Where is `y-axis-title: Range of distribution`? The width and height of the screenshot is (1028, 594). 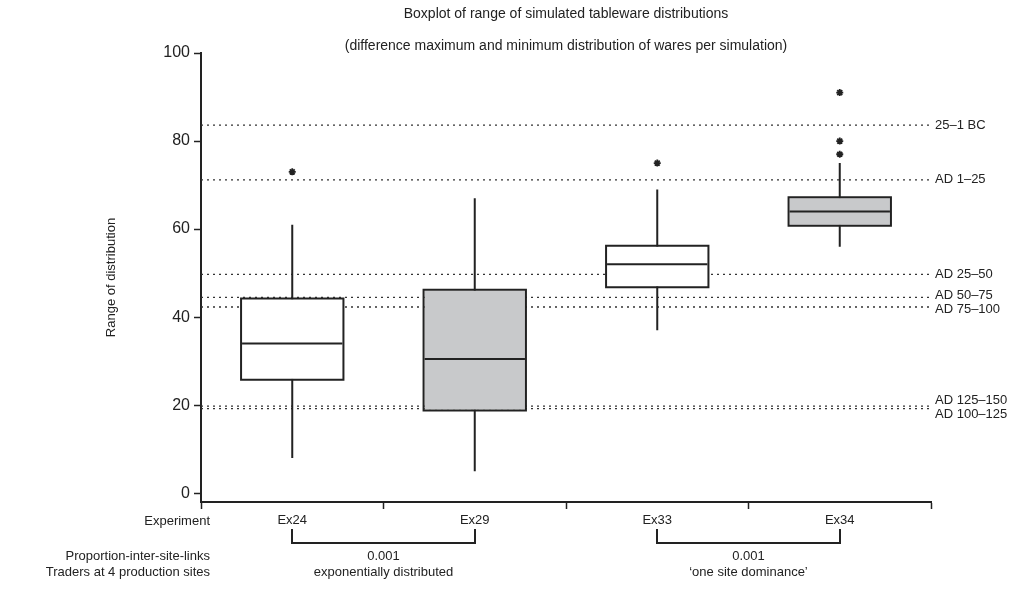 y-axis-title: Range of distribution is located at coordinates (111, 277).